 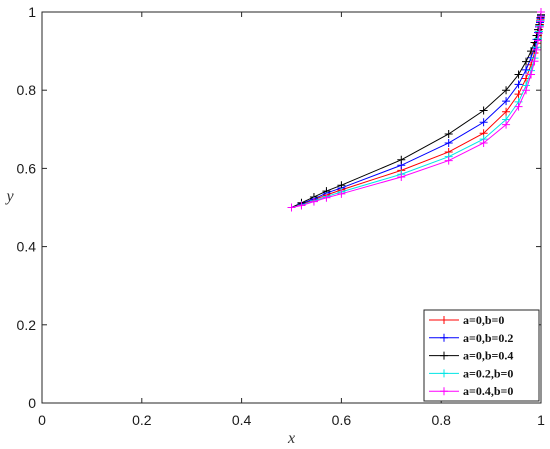 What do you see at coordinates (488, 338) in the screenshot?
I see `legend-label: a=0,b=0.2` at bounding box center [488, 338].